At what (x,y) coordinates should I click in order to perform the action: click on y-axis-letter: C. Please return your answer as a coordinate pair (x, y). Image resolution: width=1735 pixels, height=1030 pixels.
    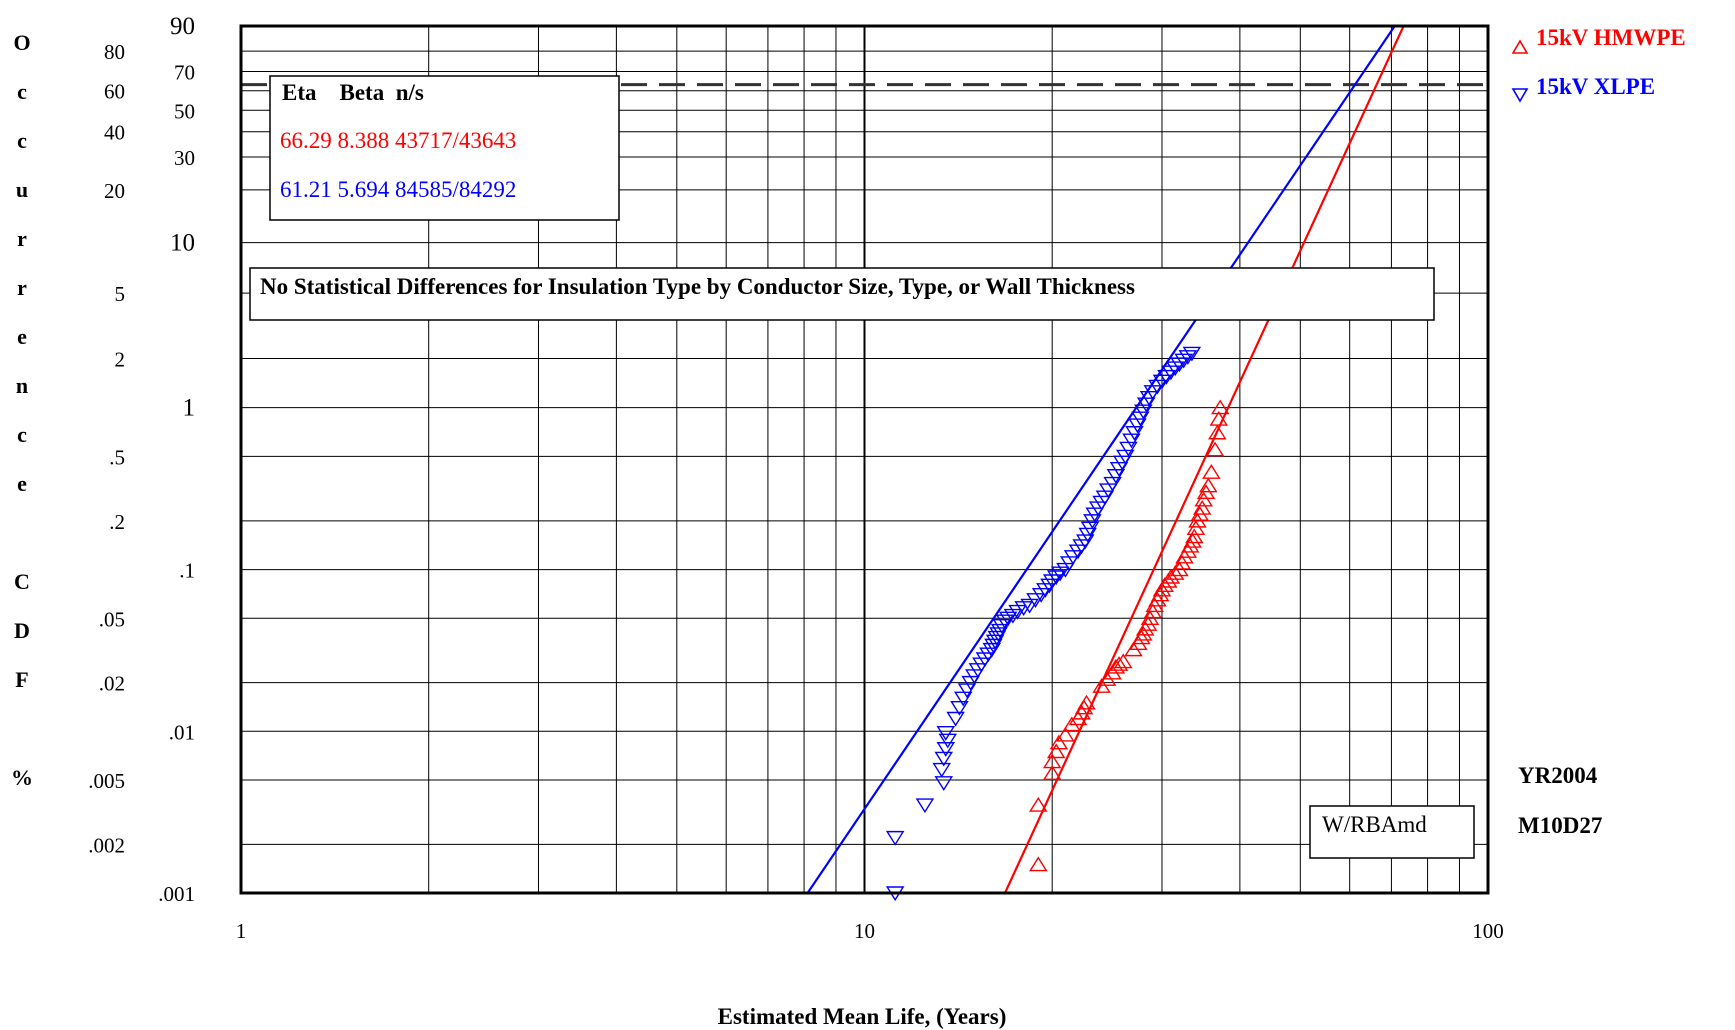
    Looking at the image, I should click on (22, 581).